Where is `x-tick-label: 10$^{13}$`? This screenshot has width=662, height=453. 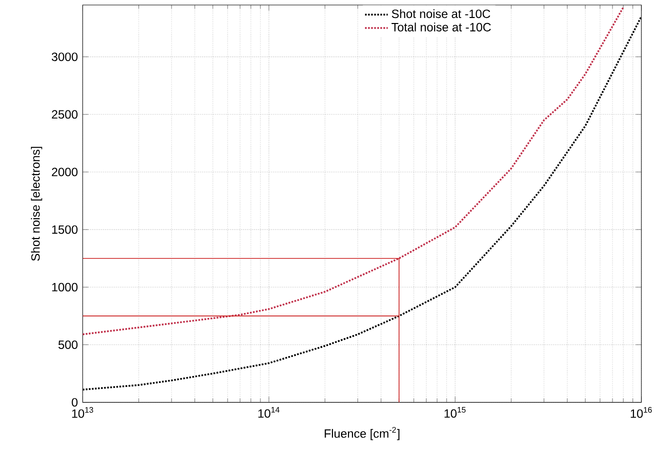 x-tick-label: 10$^{13}$ is located at coordinates (83, 412).